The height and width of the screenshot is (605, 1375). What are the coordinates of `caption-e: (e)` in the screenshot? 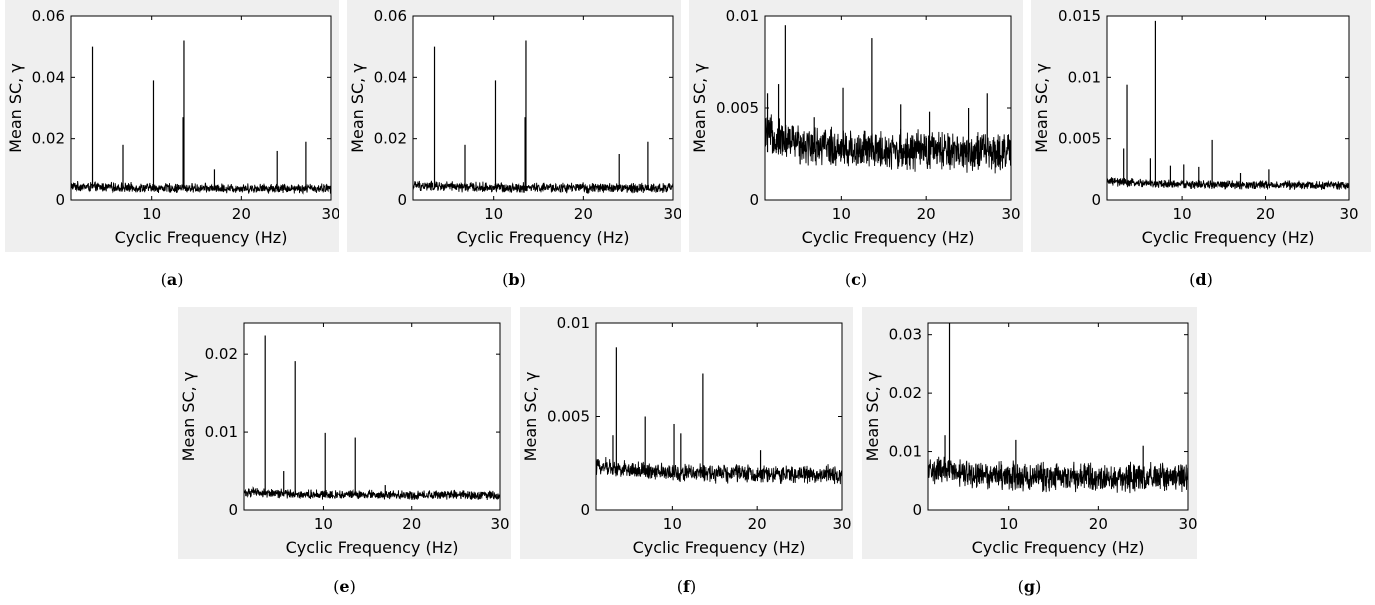 It's located at (344, 586).